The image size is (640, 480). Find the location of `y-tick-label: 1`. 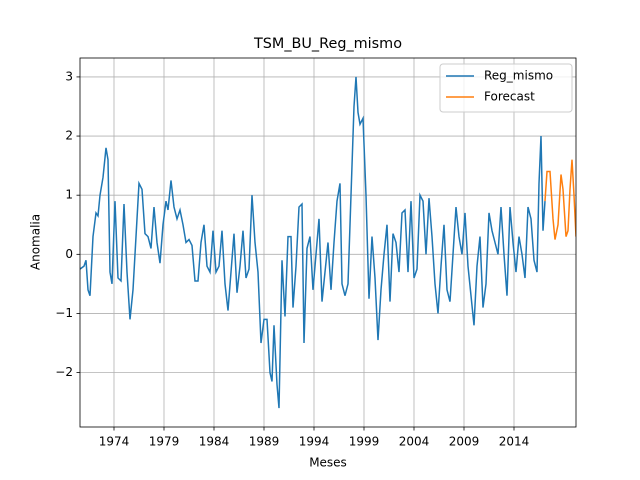

y-tick-label: 1 is located at coordinates (69, 195).